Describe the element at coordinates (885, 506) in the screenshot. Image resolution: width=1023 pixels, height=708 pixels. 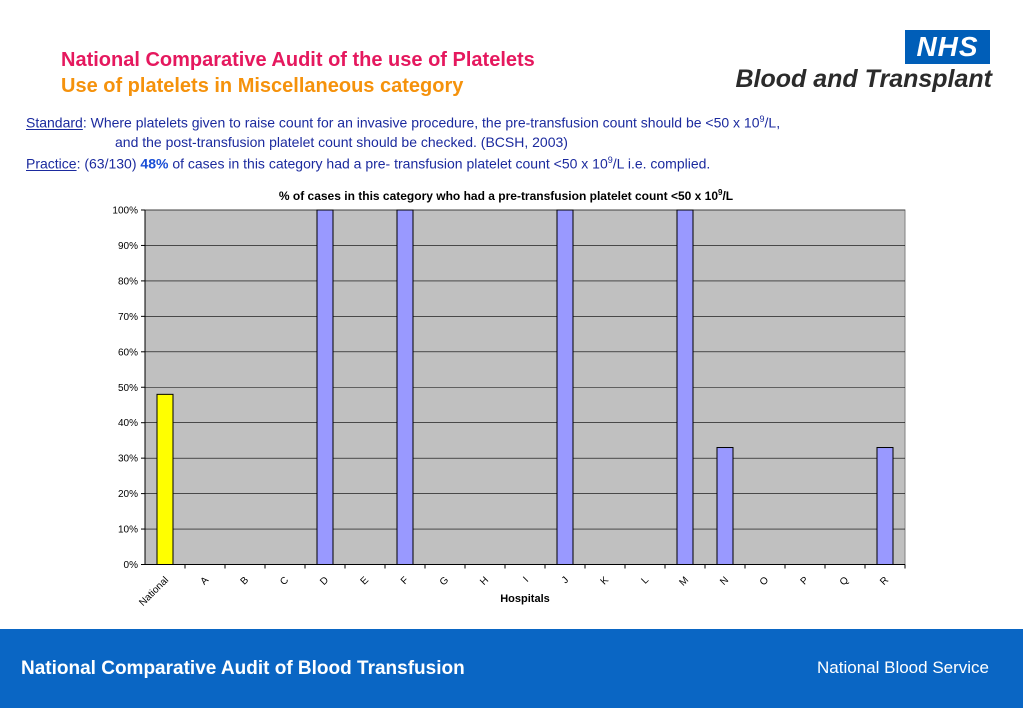
I see `bar-r` at that location.